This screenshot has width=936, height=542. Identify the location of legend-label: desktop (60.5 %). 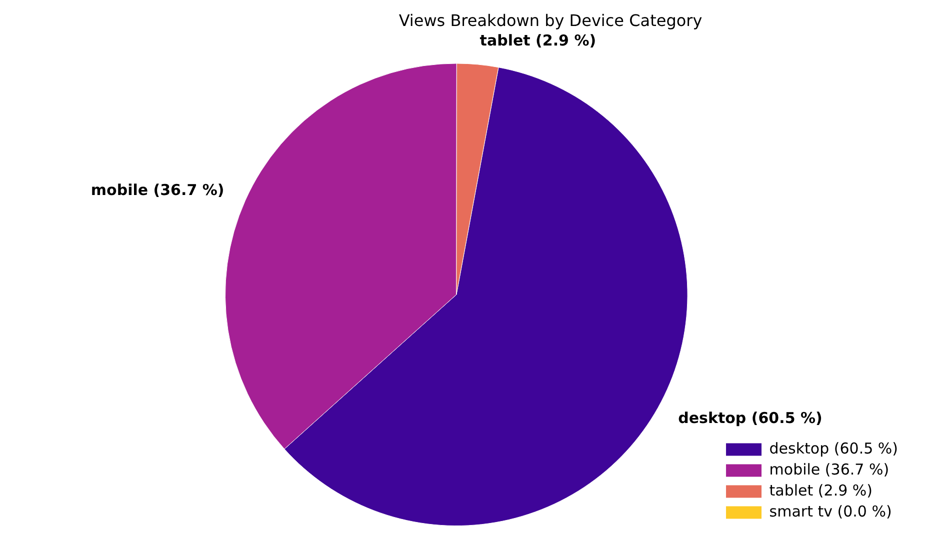
(833, 448).